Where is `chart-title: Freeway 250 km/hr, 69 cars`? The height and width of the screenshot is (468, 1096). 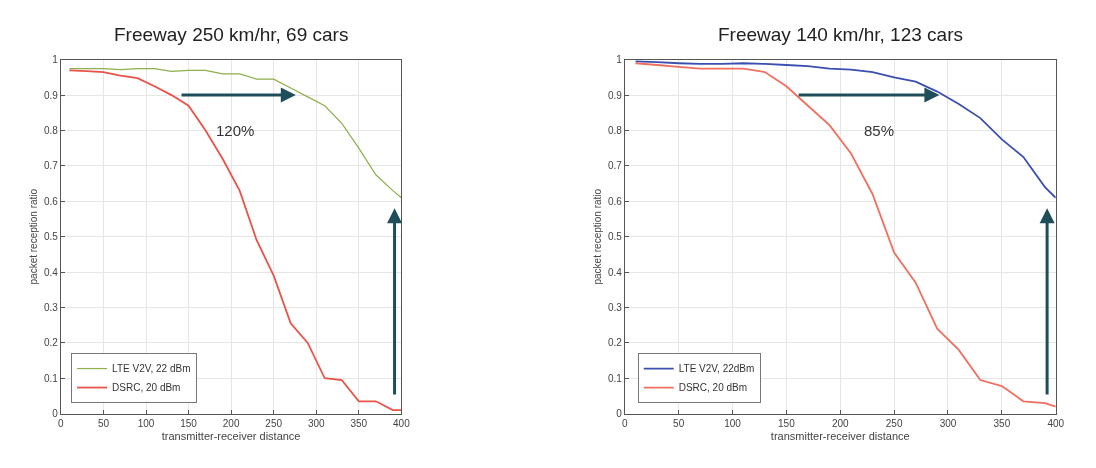
chart-title: Freeway 250 km/hr, 69 cars is located at coordinates (231, 34).